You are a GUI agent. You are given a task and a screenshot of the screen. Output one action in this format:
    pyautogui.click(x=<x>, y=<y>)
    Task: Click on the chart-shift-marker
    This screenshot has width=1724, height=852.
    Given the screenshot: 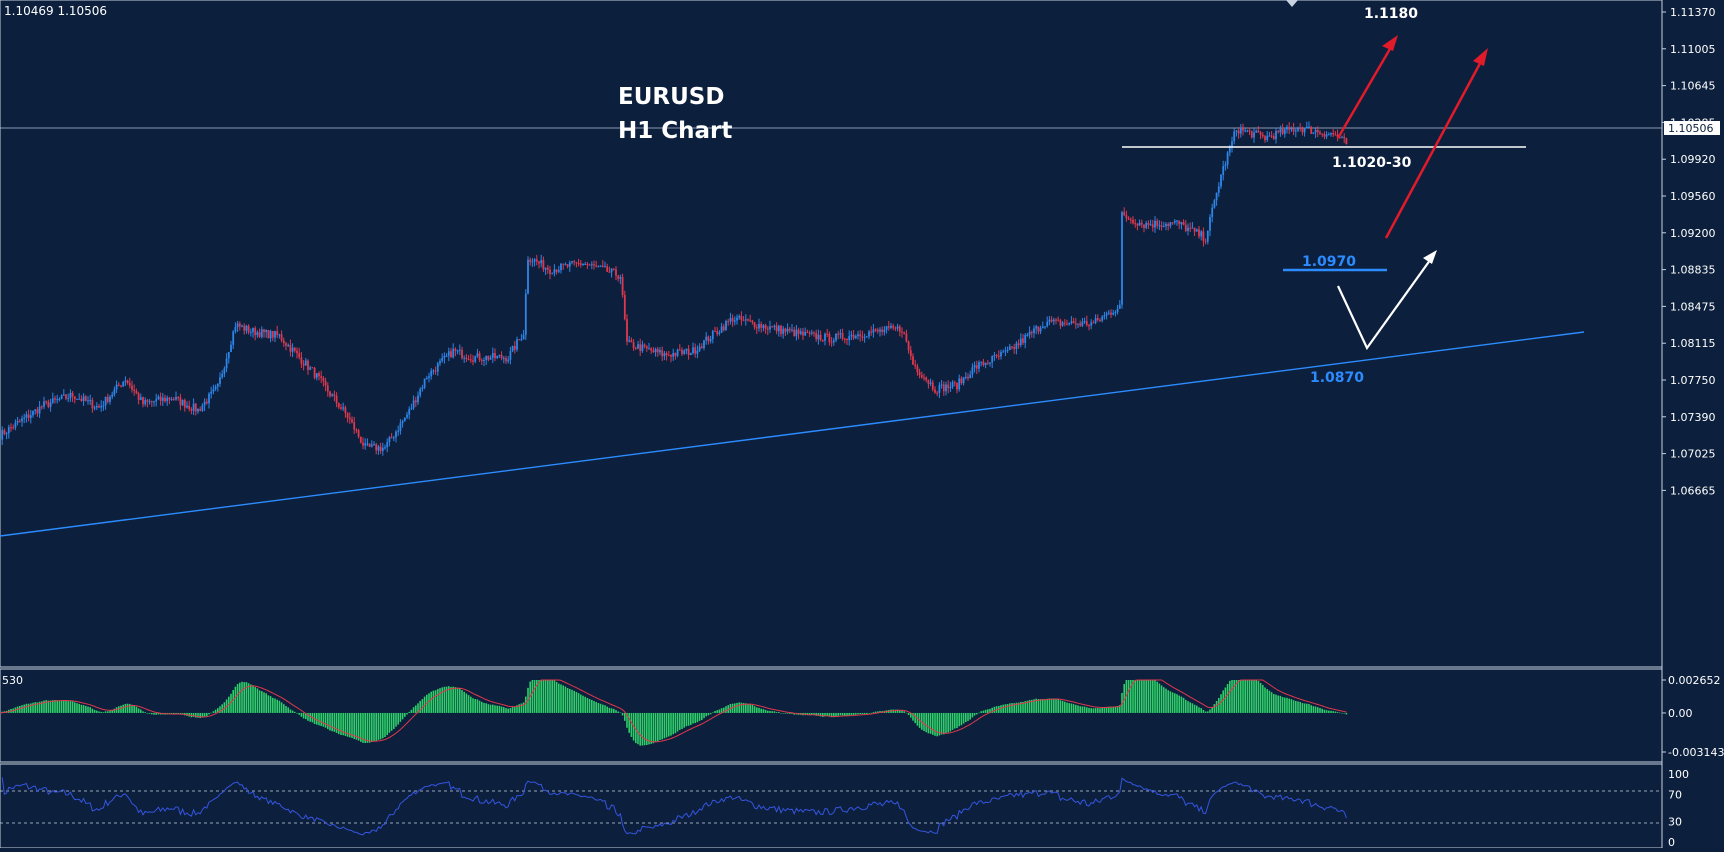 What is the action you would take?
    pyautogui.click(x=1292, y=3)
    